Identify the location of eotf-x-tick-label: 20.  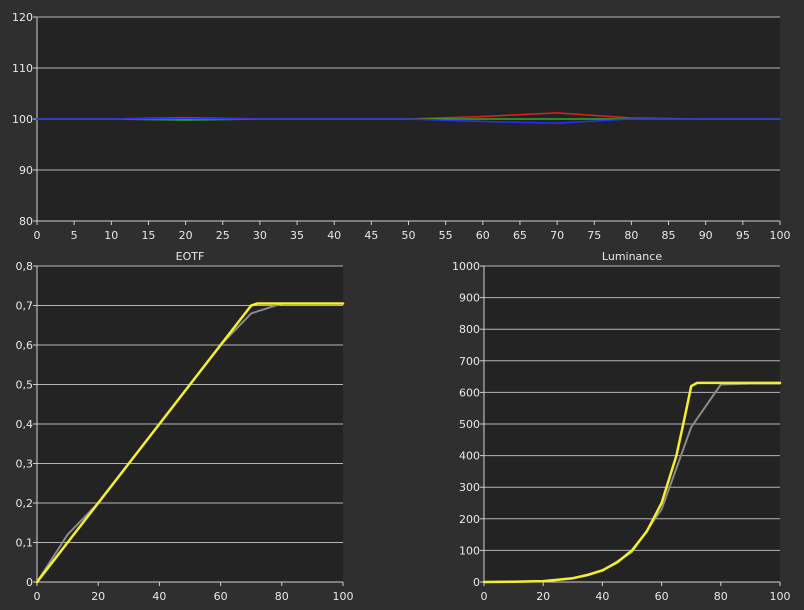
(98, 596).